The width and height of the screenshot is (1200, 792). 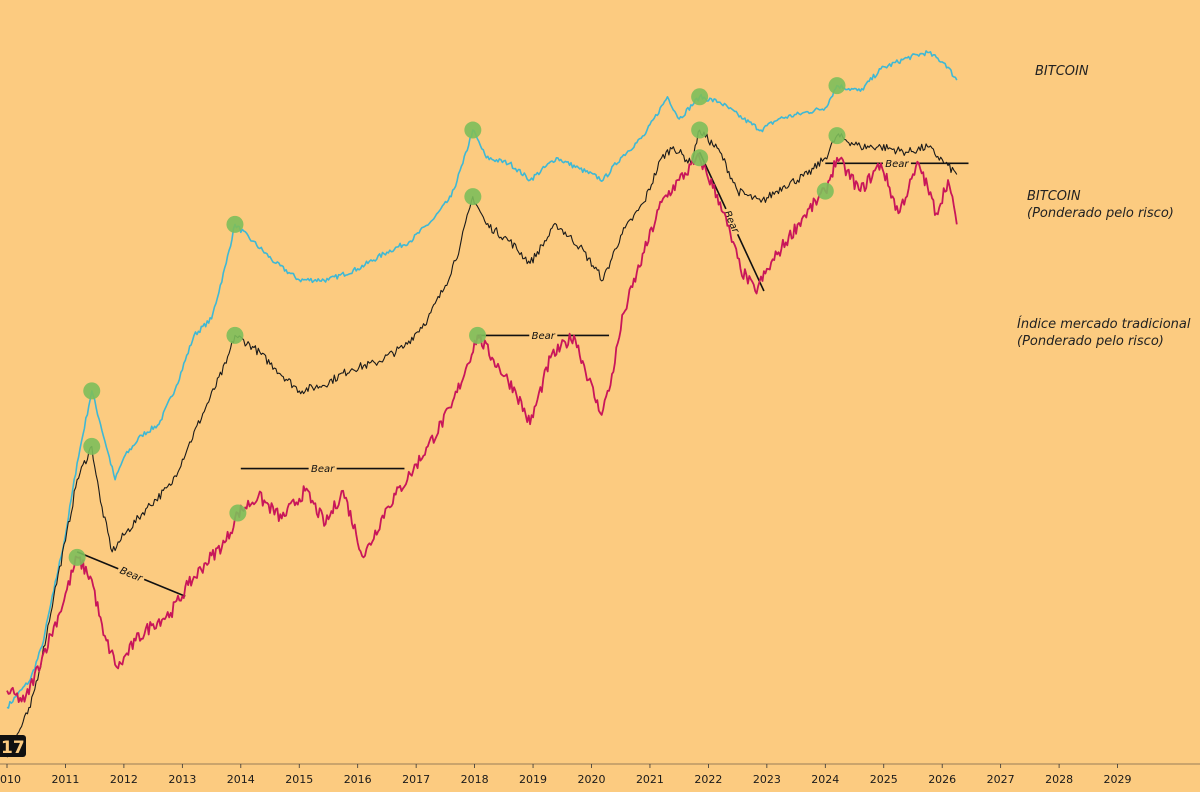 What do you see at coordinates (124, 779) in the screenshot?
I see `x-tick-label-2012: 2012` at bounding box center [124, 779].